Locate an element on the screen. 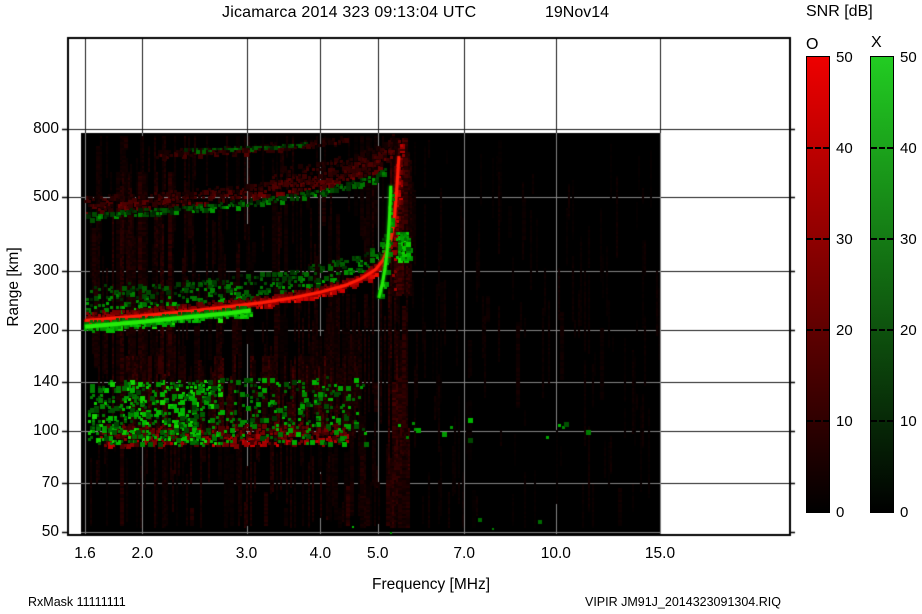  colorbar-x-gradient is located at coordinates (882, 284).